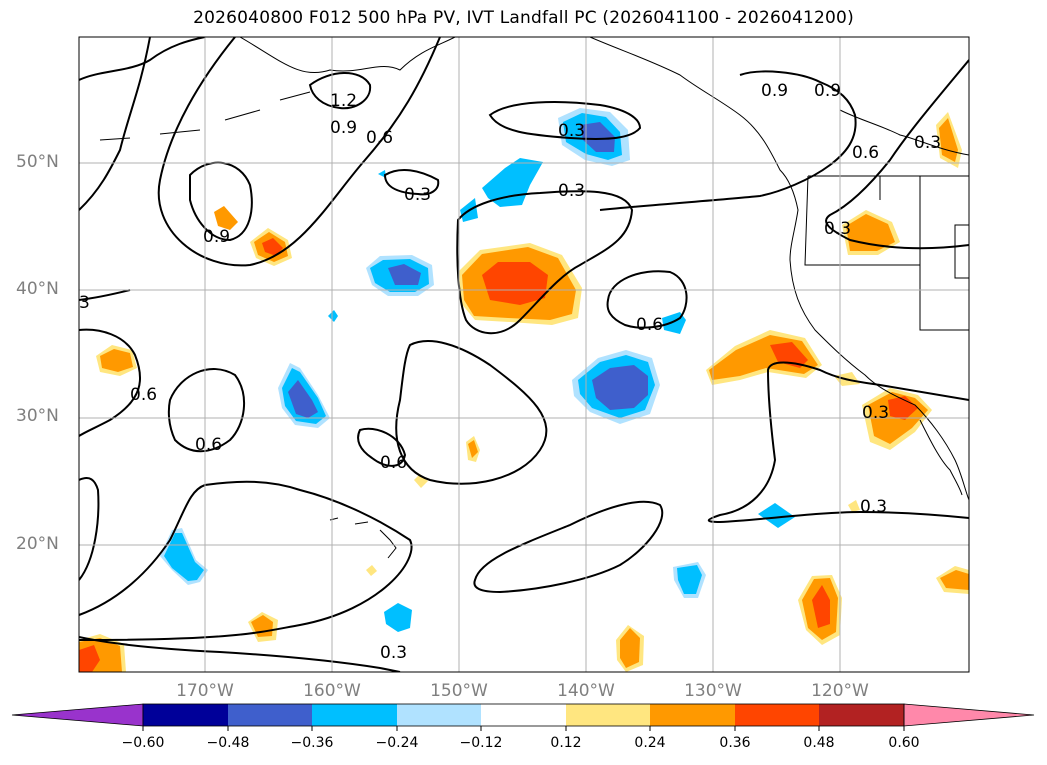  Describe the element at coordinates (819, 743) in the screenshot. I see `colorbar-tick-label: 0.48` at that location.